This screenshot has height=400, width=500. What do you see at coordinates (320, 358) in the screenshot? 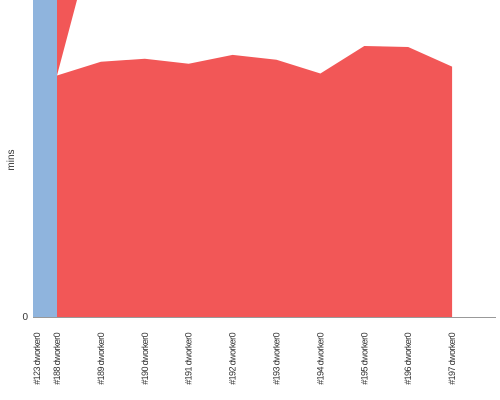
I see `x-tick-label: #194 dworker0` at bounding box center [320, 358].